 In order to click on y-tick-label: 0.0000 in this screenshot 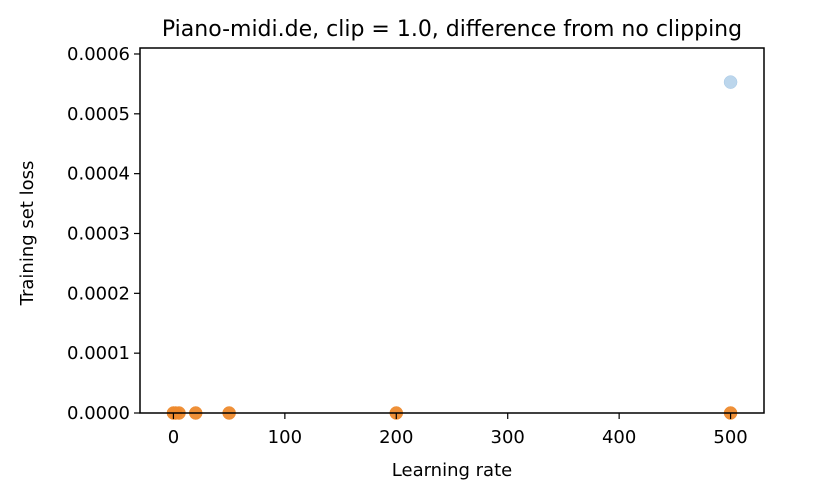, I will do `click(98, 413)`.